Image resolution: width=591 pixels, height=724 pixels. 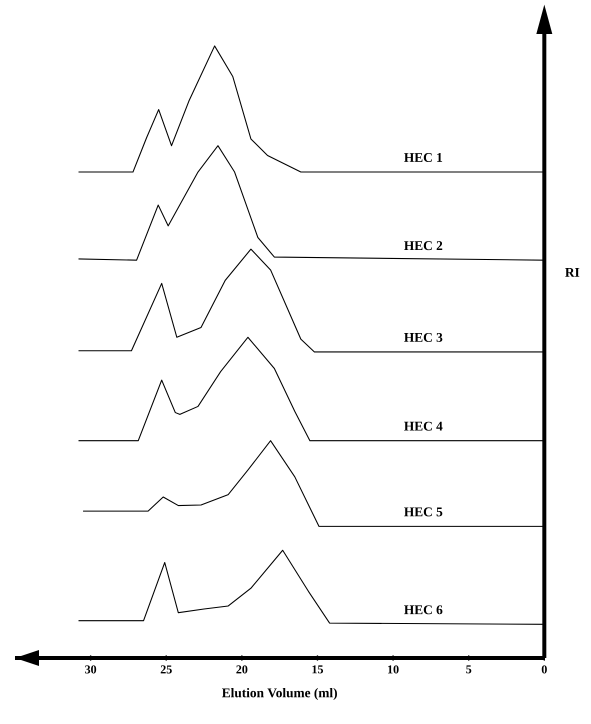 What do you see at coordinates (423, 609) in the screenshot?
I see `series-label: HEC 6` at bounding box center [423, 609].